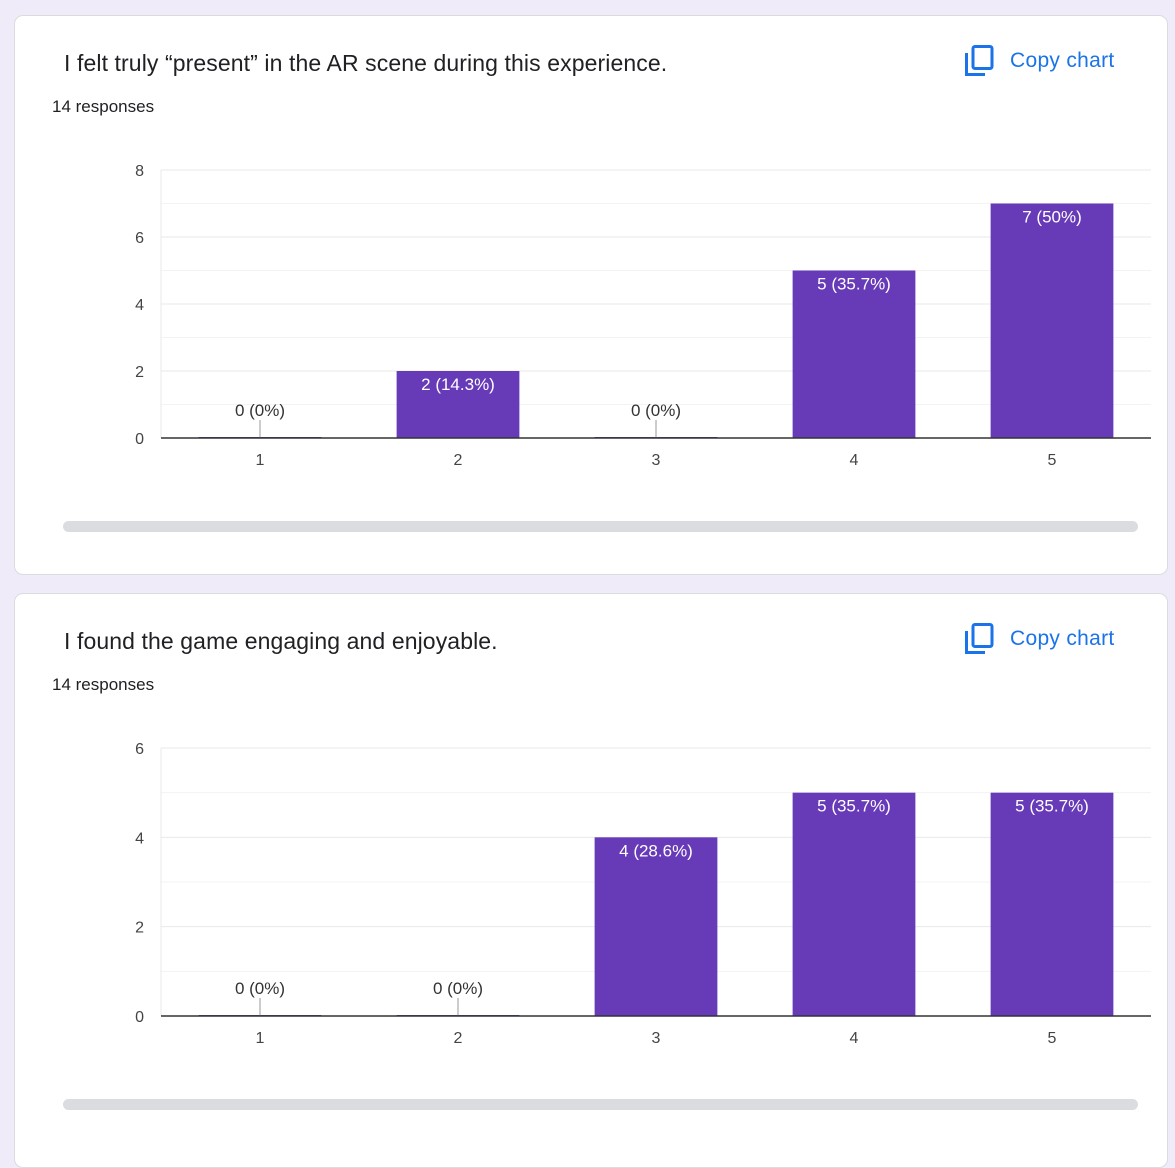 This screenshot has height=1168, width=1175. I want to click on question-title: I found the game engaging and enjoyable., so click(281, 641).